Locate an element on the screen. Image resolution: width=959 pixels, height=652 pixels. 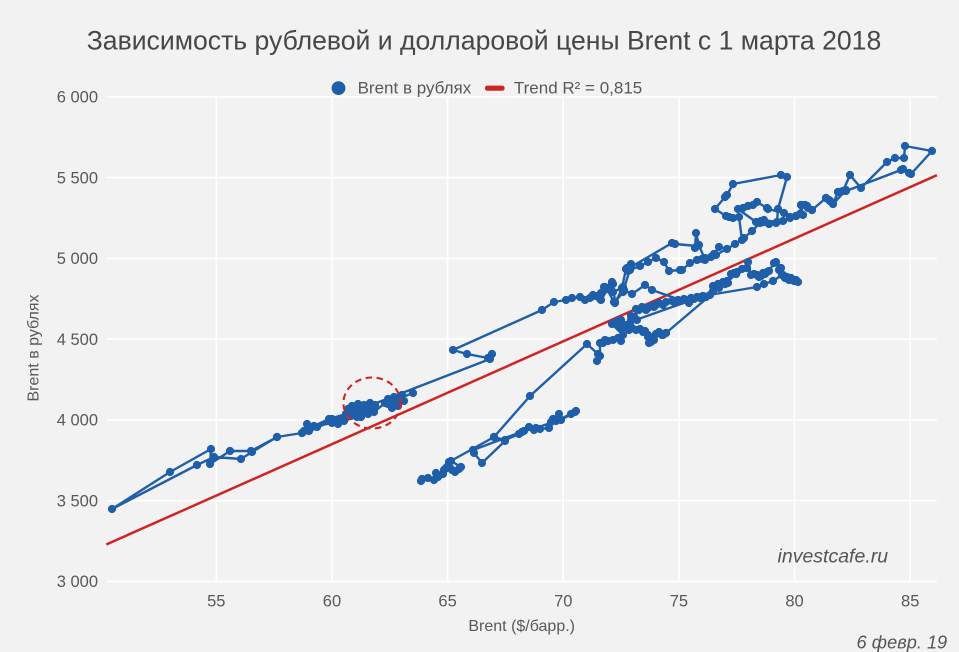
svg-text: Brent ($/барр.) is located at coordinates (521, 626).